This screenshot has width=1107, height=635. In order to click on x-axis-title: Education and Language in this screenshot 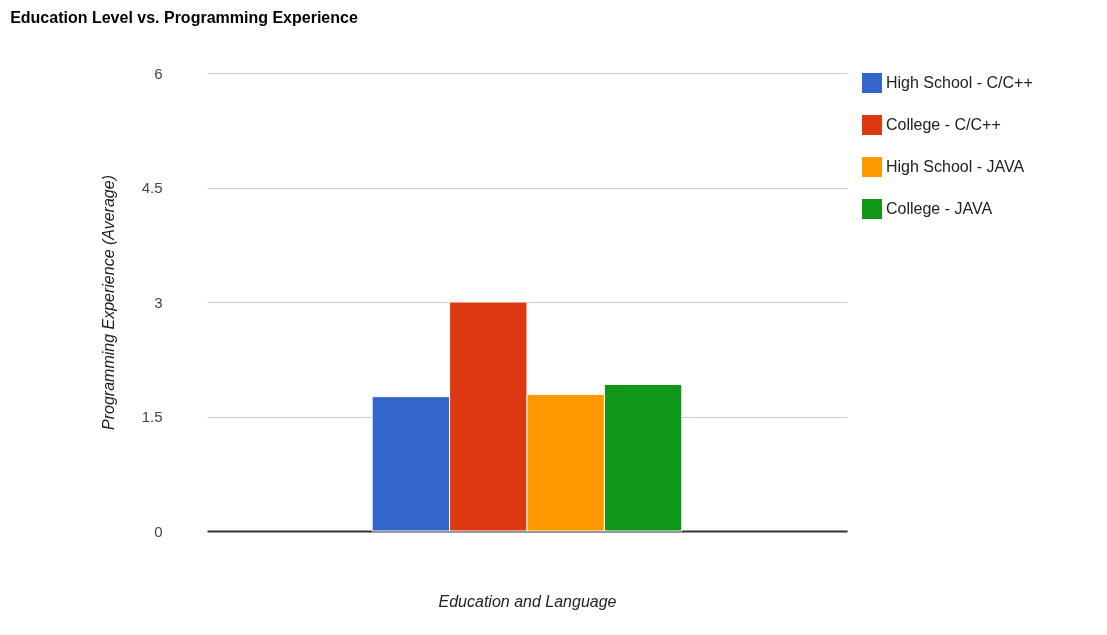, I will do `click(527, 601)`.